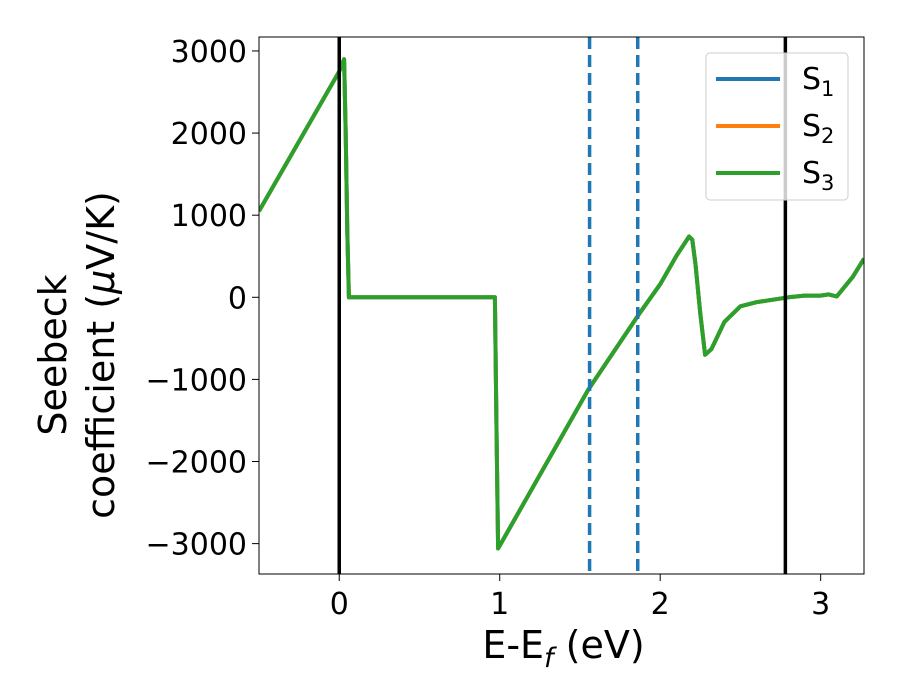 This screenshot has width=900, height=700. What do you see at coordinates (820, 604) in the screenshot?
I see `x-tick-label: 3` at bounding box center [820, 604].